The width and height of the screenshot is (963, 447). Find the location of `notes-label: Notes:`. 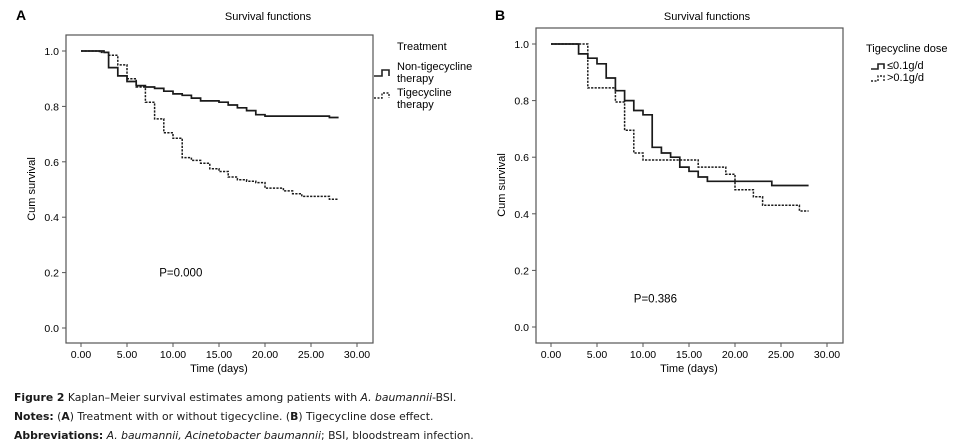

notes-label: Notes: is located at coordinates (34, 416).